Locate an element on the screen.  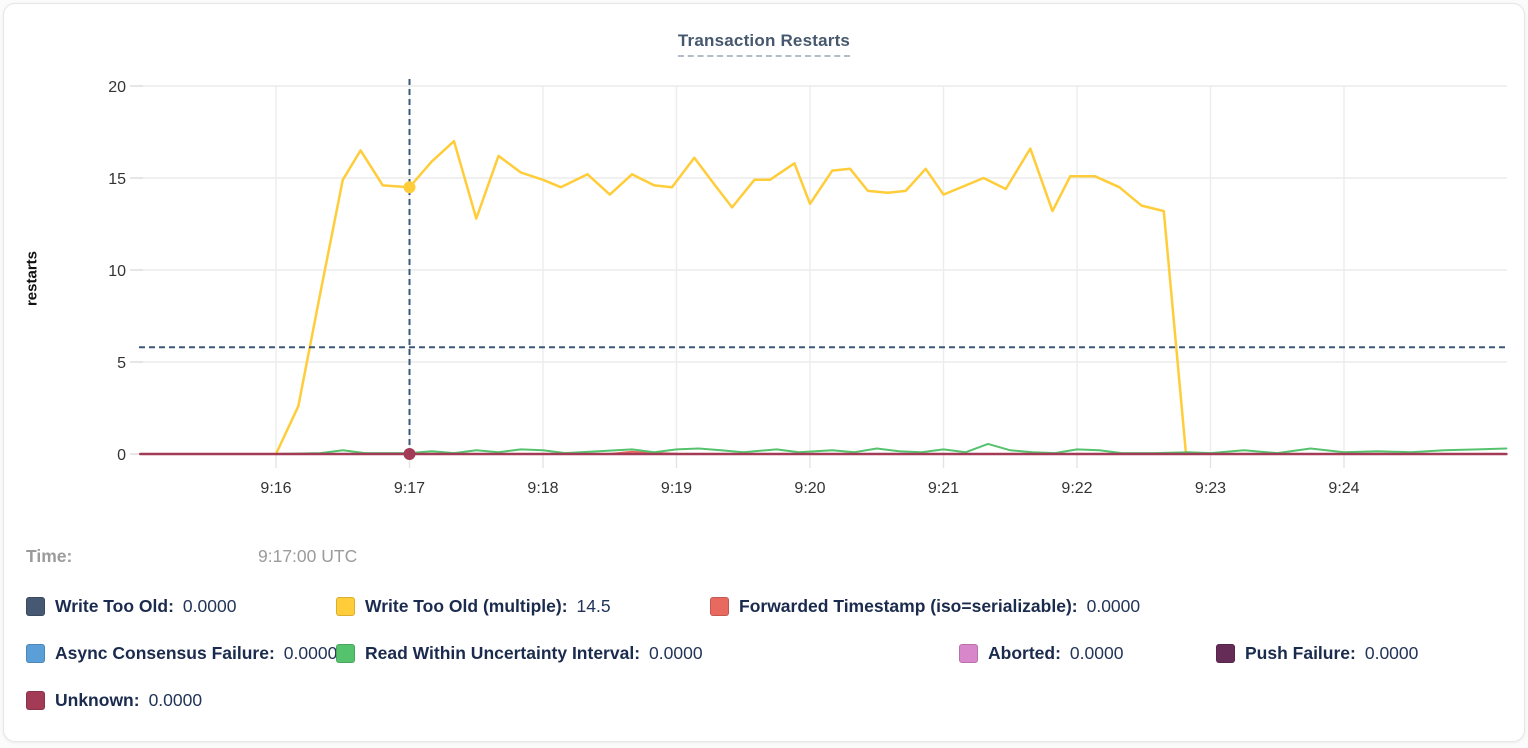
y-tick-label: 10 is located at coordinates (117, 271).